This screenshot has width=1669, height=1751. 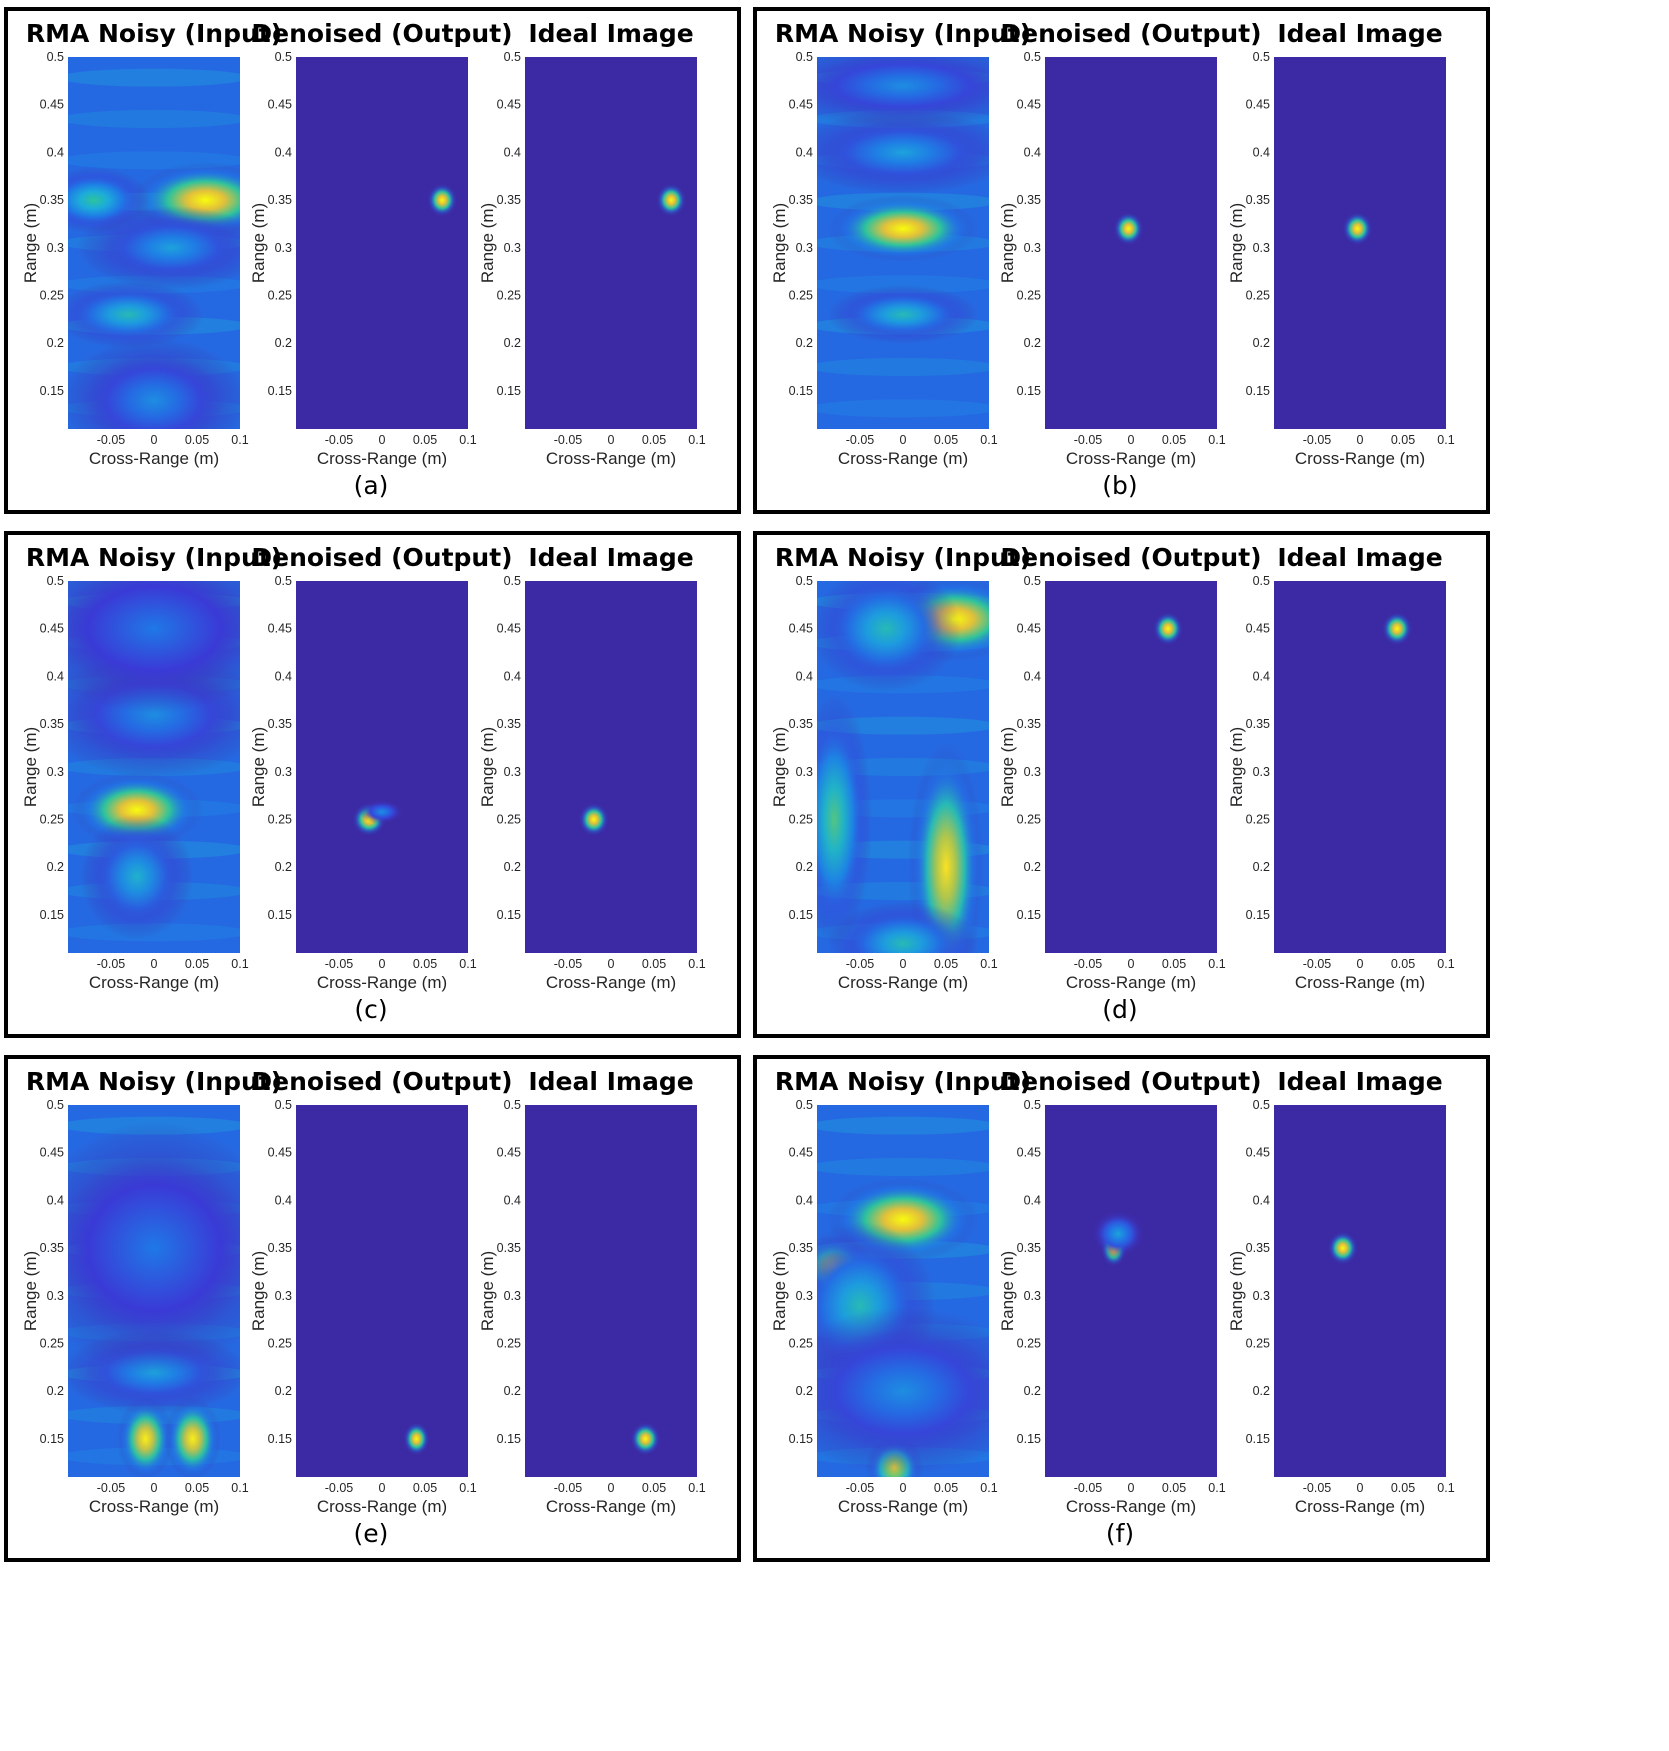 I want to click on noise-band, so click(x=154, y=119).